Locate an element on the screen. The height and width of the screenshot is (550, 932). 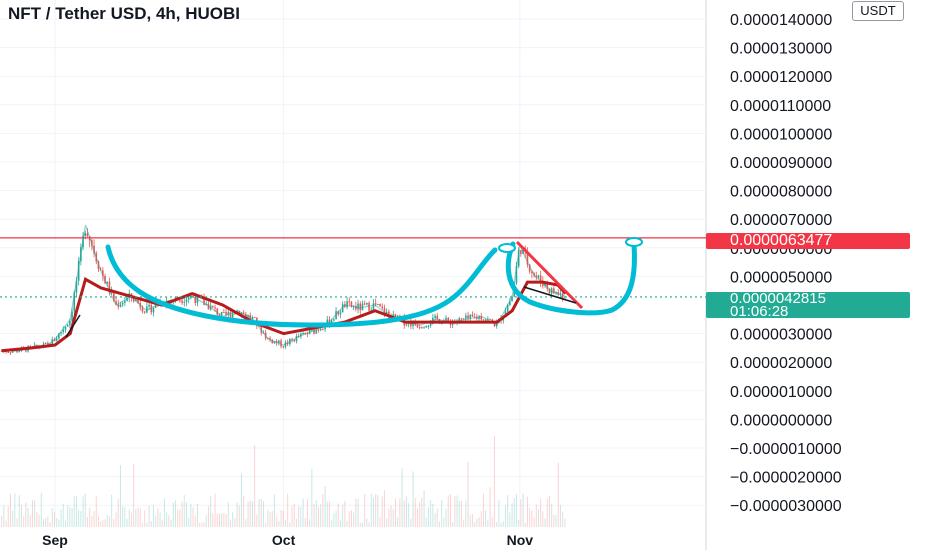
handle-curve-drawing is located at coordinates (571, 278).